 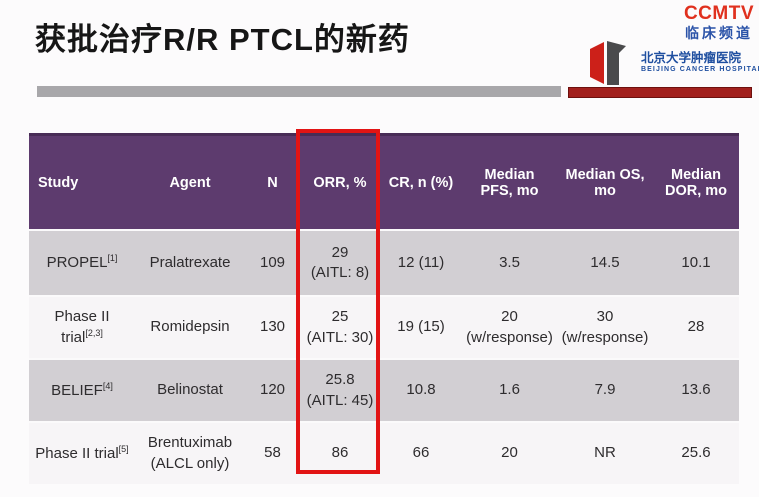 What do you see at coordinates (272, 327) in the screenshot?
I see `n-cell: 130` at bounding box center [272, 327].